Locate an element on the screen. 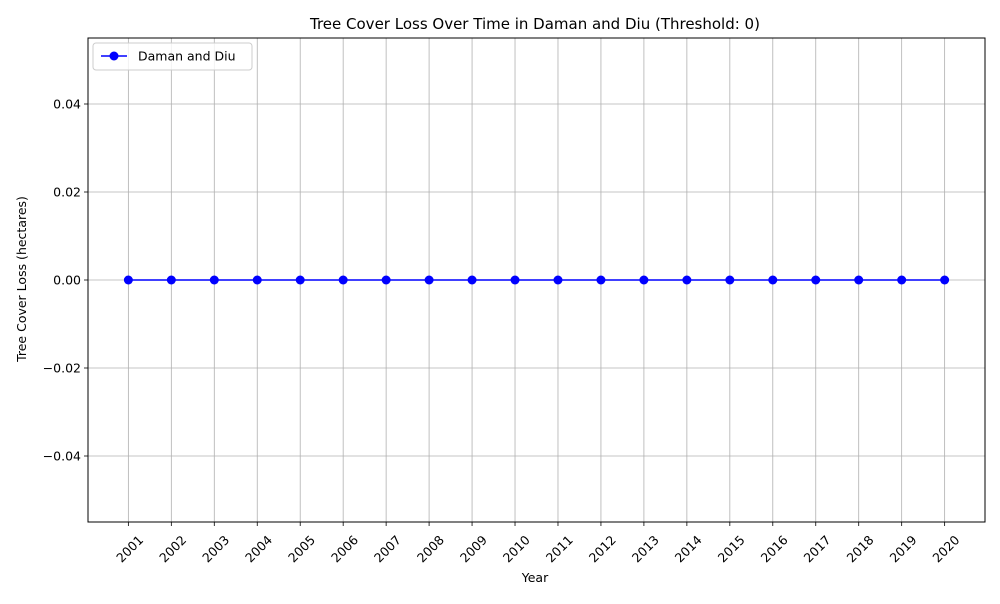 The height and width of the screenshot is (604, 1000). y-axis-label: Tree Cover Loss (hectares) is located at coordinates (21, 279).